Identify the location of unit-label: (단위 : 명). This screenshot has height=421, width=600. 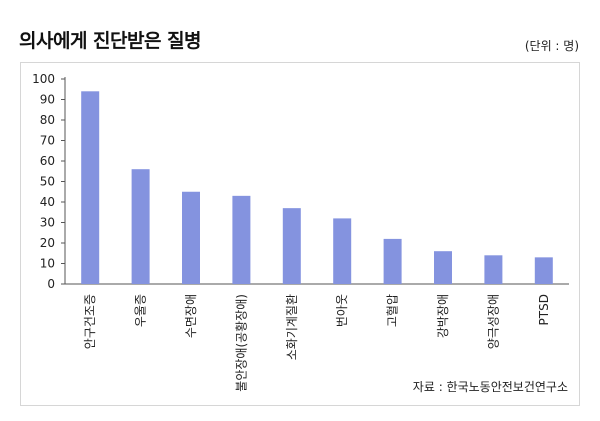
(551, 46).